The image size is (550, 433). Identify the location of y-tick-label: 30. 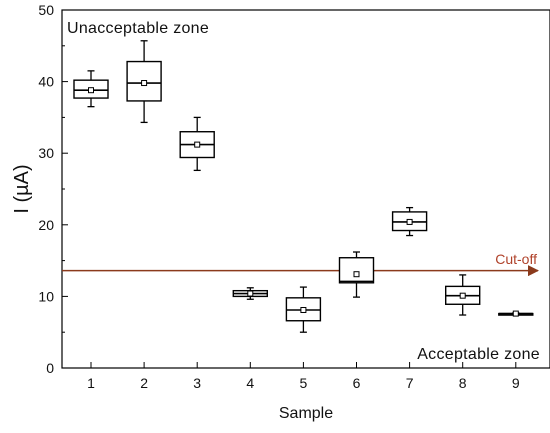
(46, 153).